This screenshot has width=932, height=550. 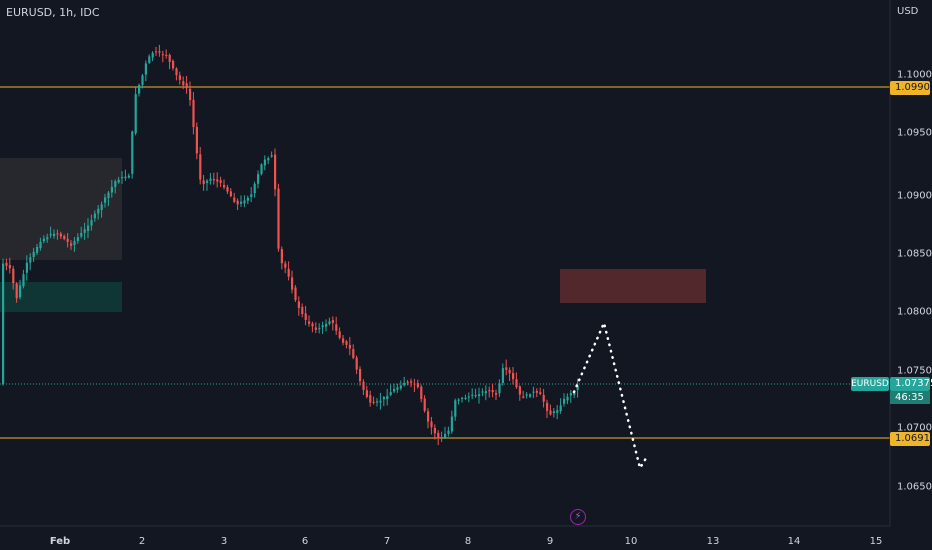 What do you see at coordinates (224, 541) in the screenshot?
I see `time-tick: 3` at bounding box center [224, 541].